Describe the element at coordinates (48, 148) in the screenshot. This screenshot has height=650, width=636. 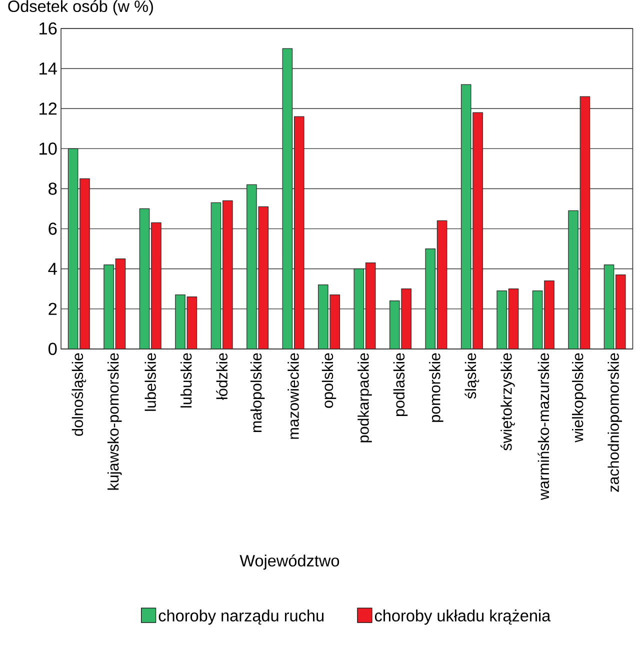
I see `y-tick-label: 10` at that location.